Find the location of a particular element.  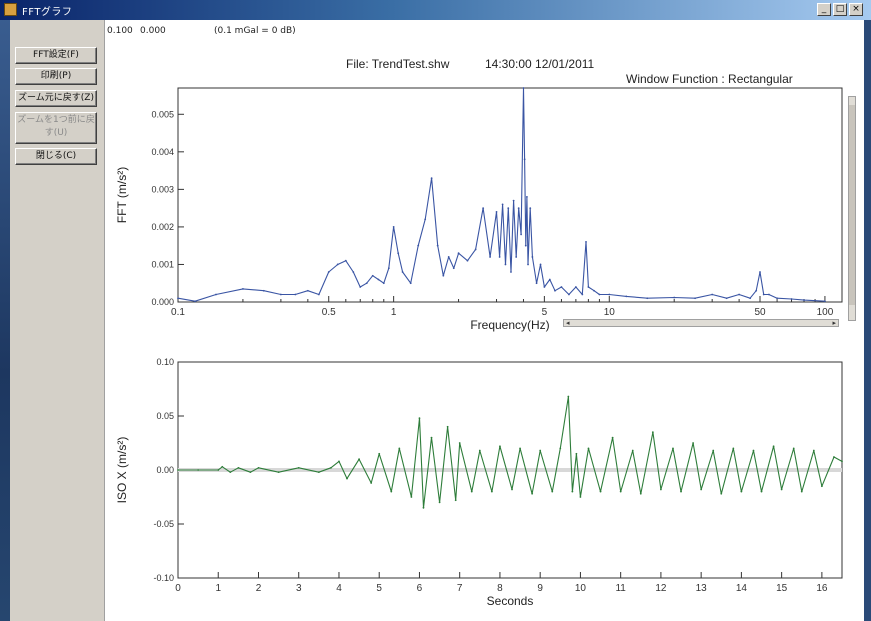

iso-y-tick-label: -0.05 is located at coordinates (163, 524).